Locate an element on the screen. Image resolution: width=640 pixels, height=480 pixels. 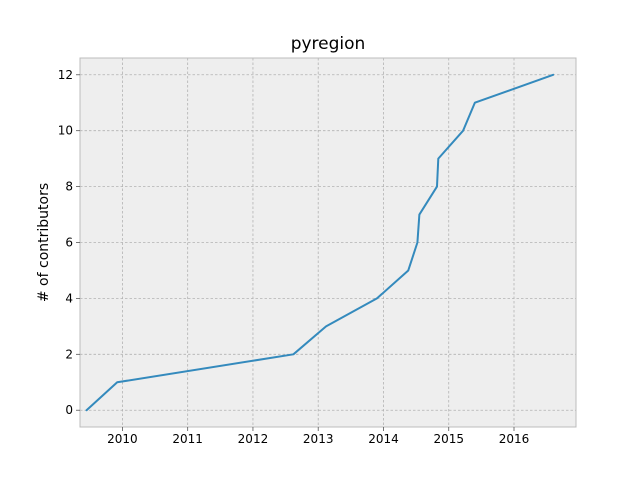
y-axis-label: # of contributors is located at coordinates (44, 242).